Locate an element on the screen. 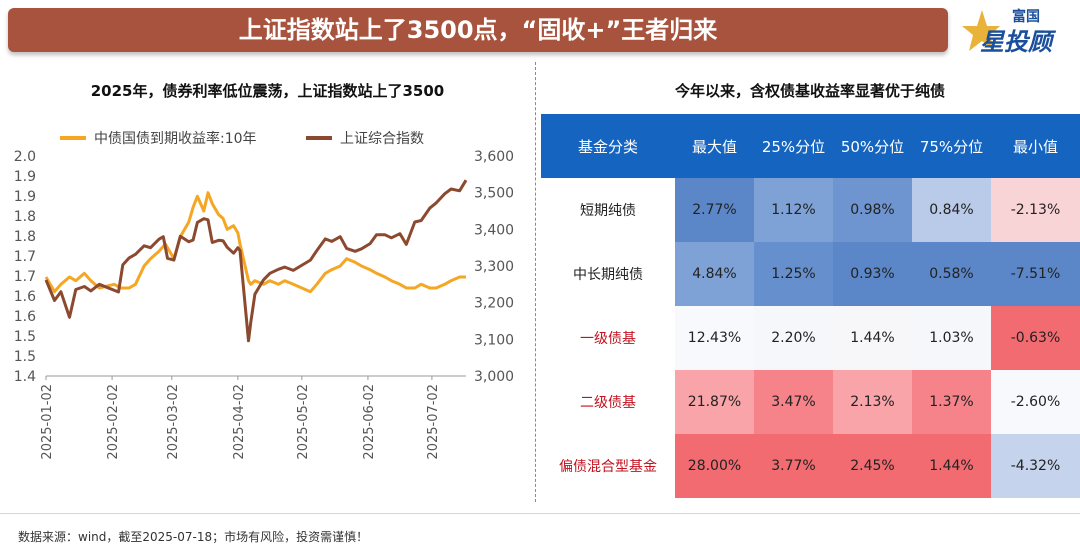 This screenshot has width=1080, height=547. row-label: 一级债基 is located at coordinates (608, 339).